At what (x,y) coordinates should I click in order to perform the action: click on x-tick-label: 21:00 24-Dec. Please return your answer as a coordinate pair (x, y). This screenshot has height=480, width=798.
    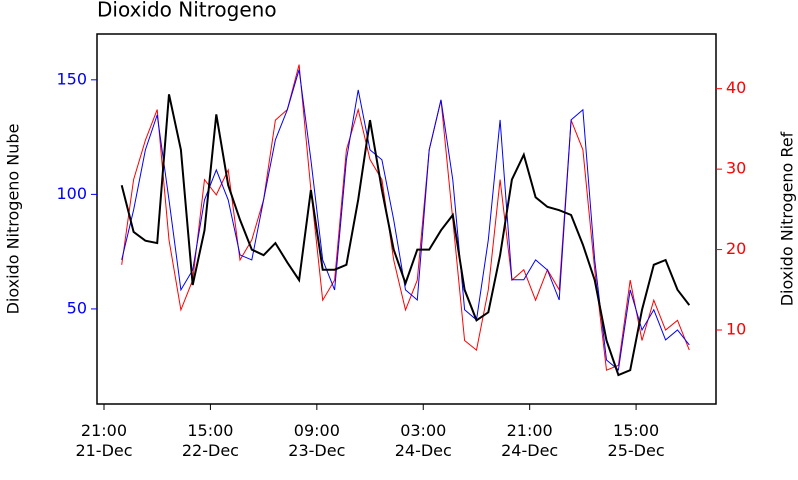
    Looking at the image, I should click on (530, 440).